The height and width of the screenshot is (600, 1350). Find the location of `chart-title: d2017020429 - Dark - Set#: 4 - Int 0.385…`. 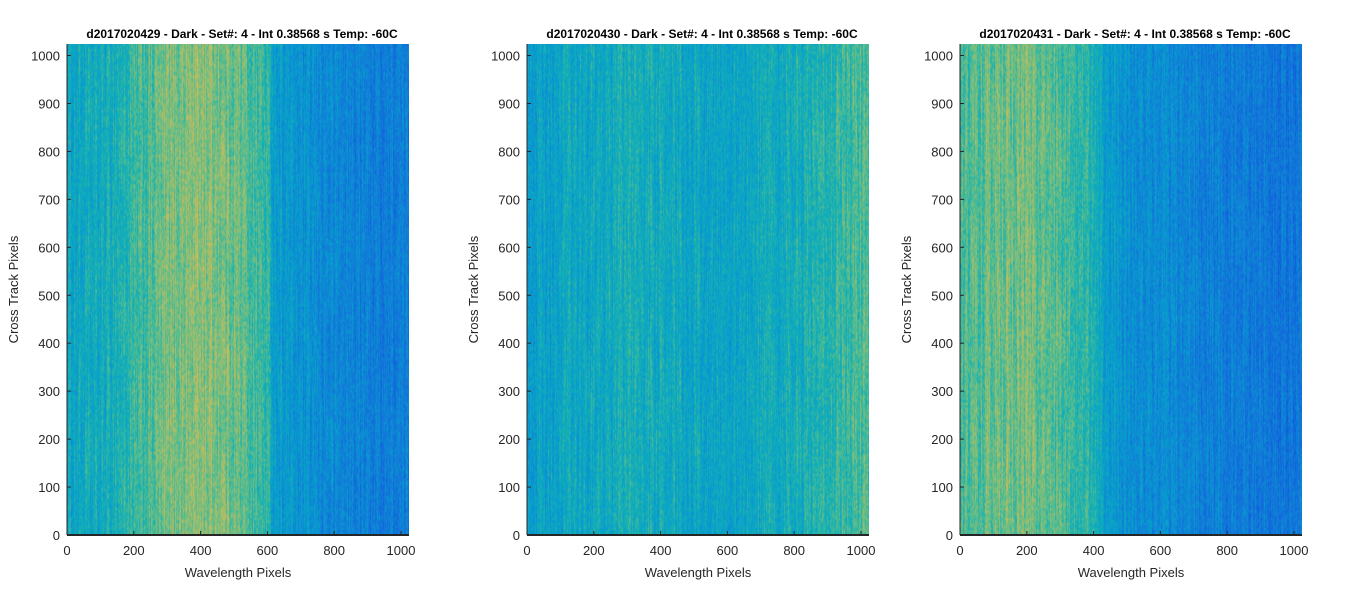

chart-title: d2017020429 - Dark - Set#: 4 - Int 0.385… is located at coordinates (242, 34).